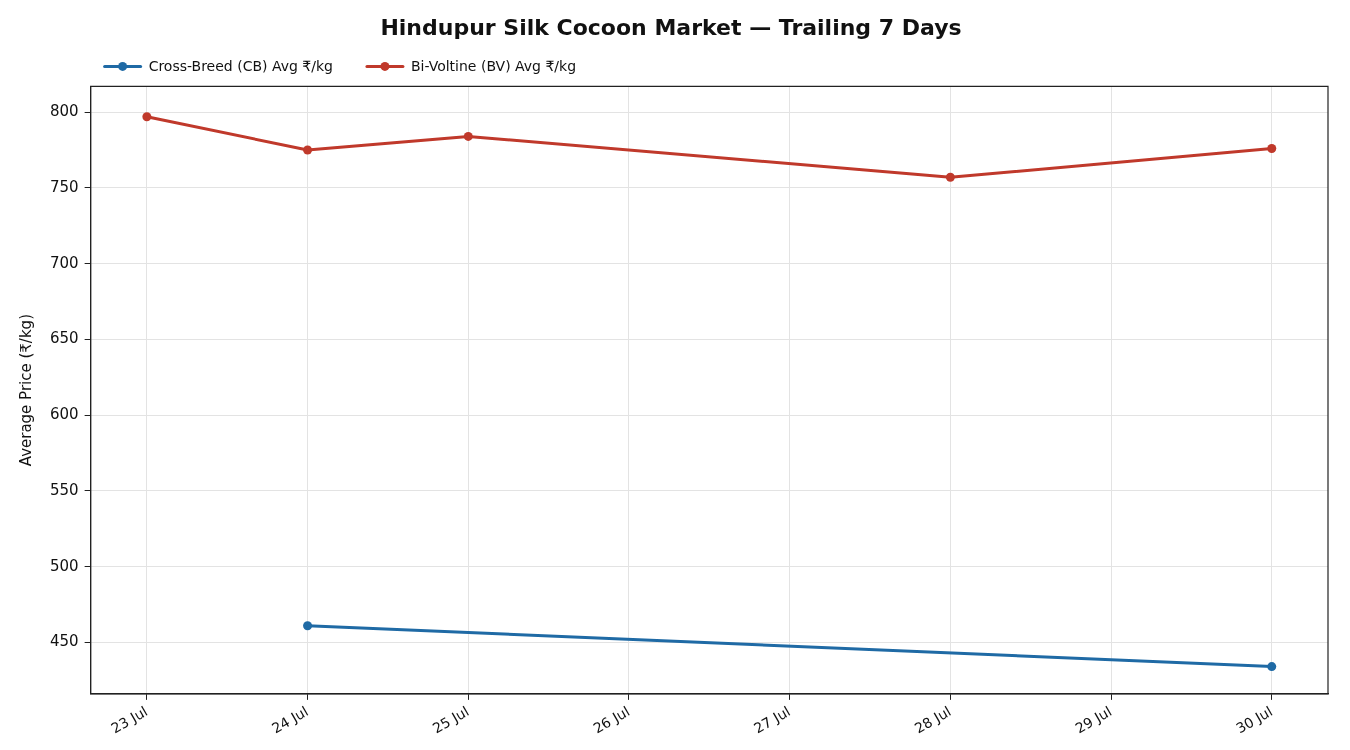  Describe the element at coordinates (290, 720) in the screenshot. I see `x-tick-label: 24 Jul` at that location.